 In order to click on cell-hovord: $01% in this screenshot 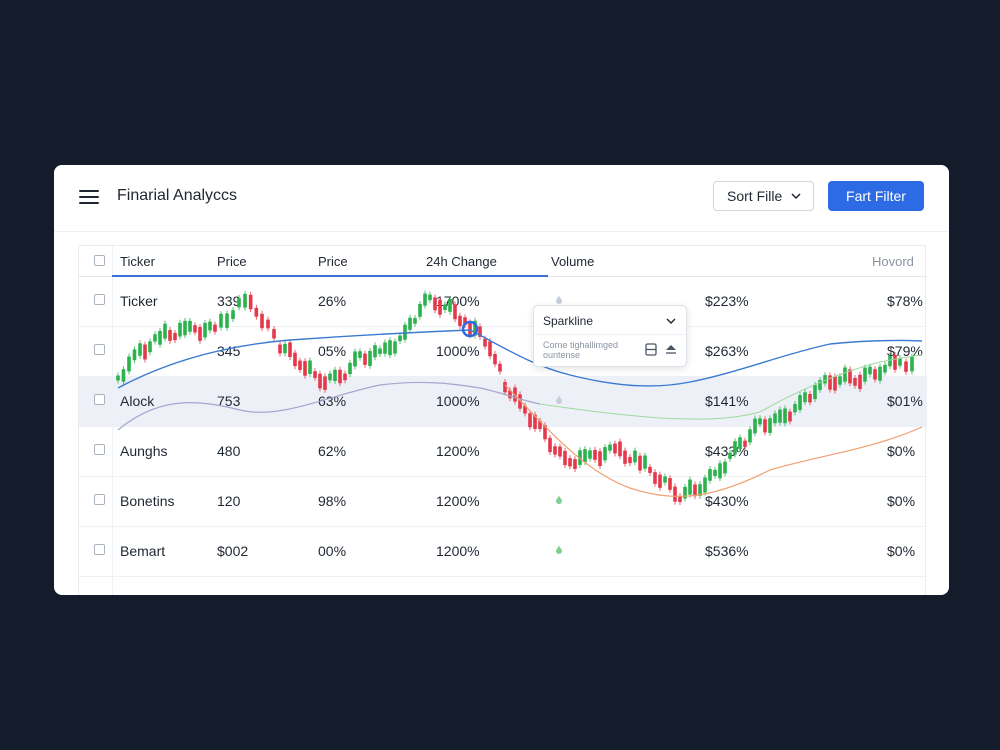, I will do `click(905, 401)`.